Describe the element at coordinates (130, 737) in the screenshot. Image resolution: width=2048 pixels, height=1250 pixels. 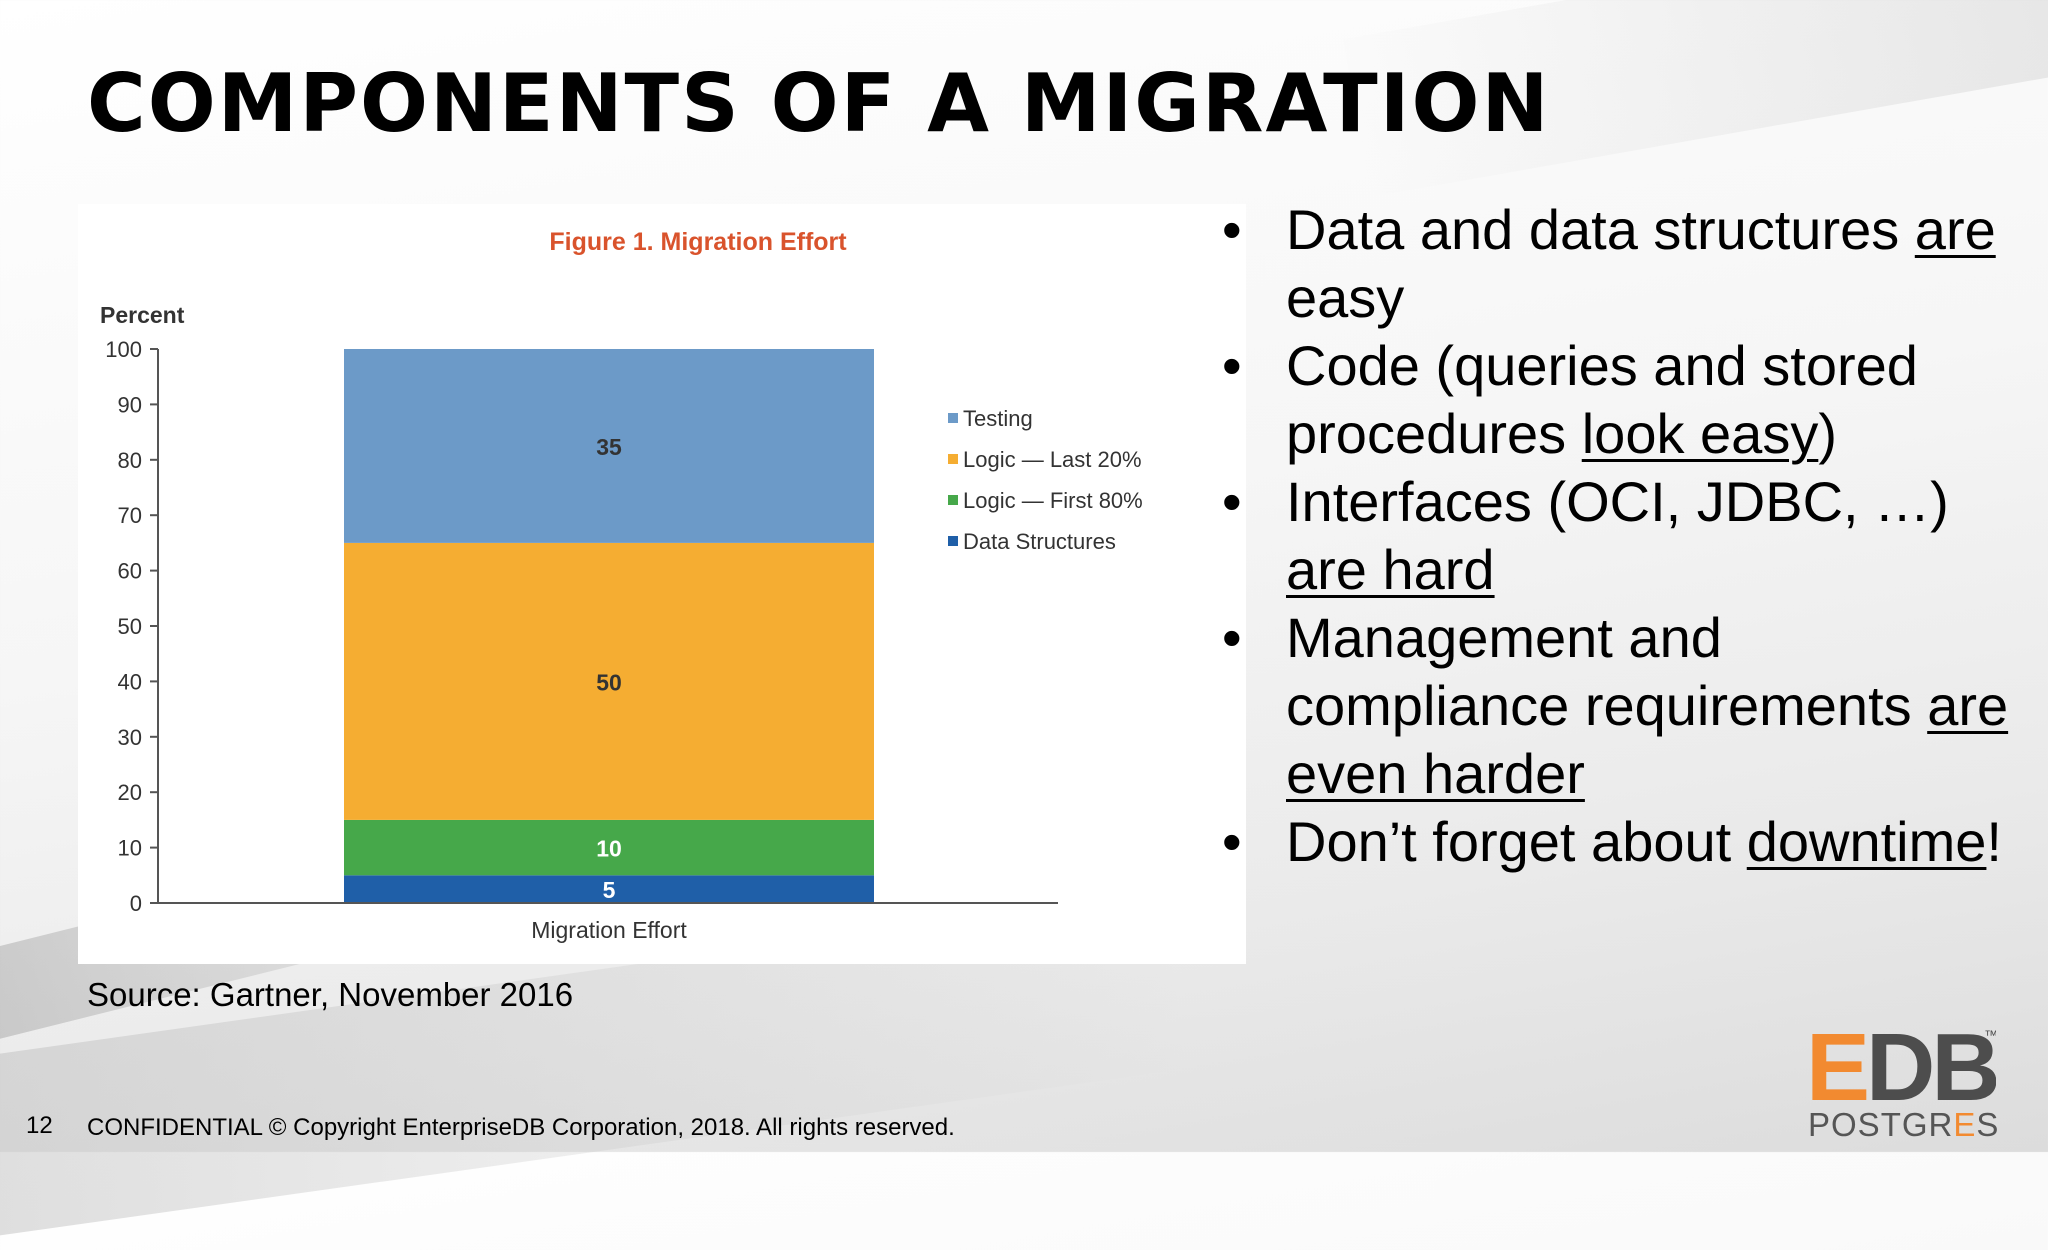
I see `y-tick-label: 30` at that location.